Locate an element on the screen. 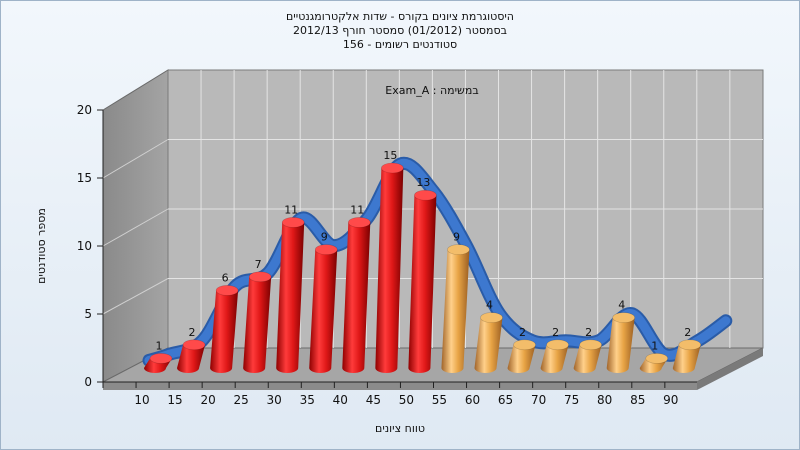  y-tick-label: 10 is located at coordinates (84, 246).